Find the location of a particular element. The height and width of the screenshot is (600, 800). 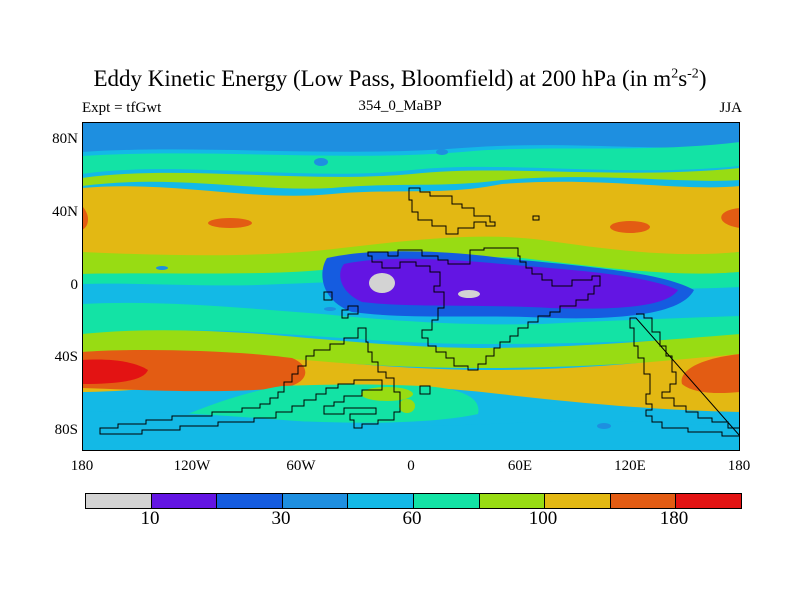

field-south-orange-west is located at coordinates (194, 371).